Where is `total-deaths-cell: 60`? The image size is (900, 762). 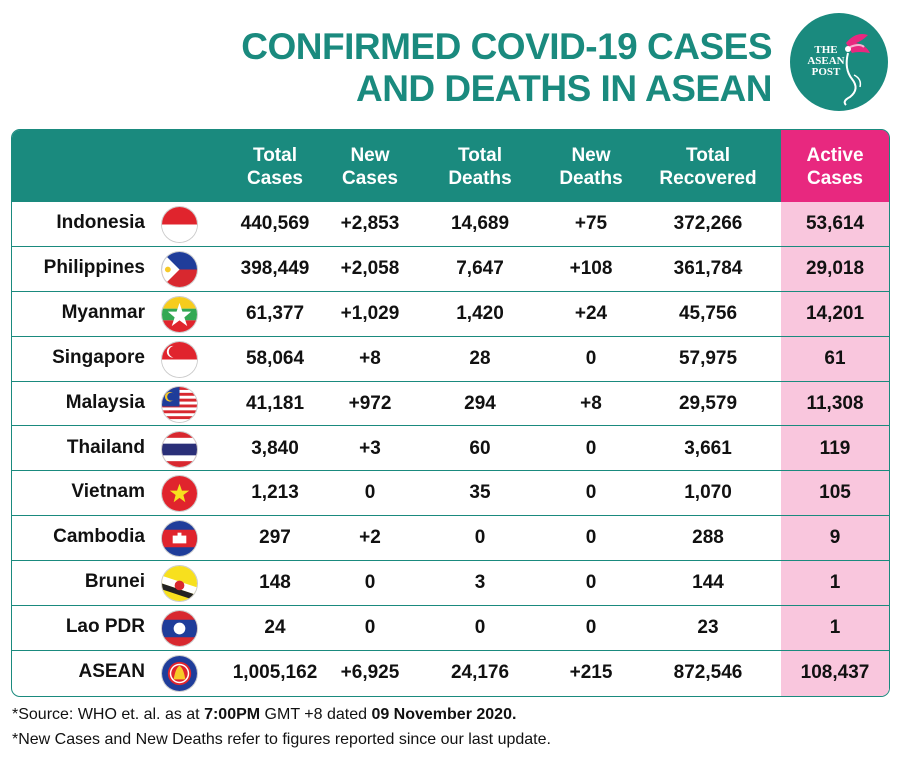
total-deaths-cell: 60 is located at coordinates (480, 448).